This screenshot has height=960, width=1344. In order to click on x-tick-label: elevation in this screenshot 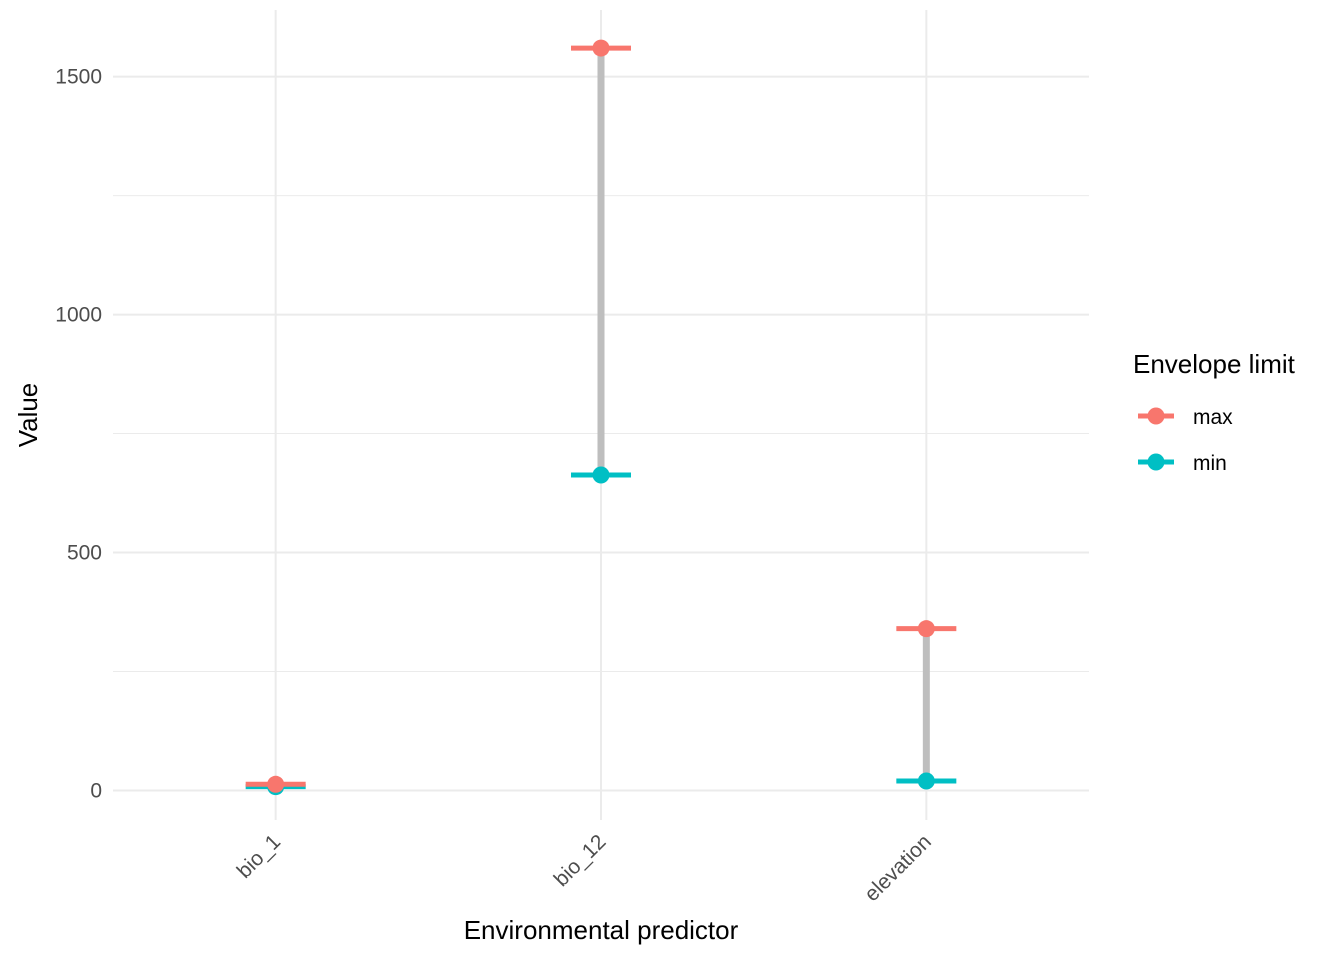, I will do `click(898, 868)`.